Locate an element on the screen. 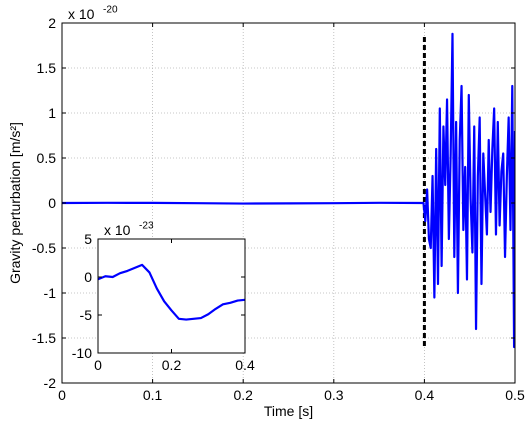 The image size is (527, 425). y-tick-label: 1.5 is located at coordinates (47, 68).